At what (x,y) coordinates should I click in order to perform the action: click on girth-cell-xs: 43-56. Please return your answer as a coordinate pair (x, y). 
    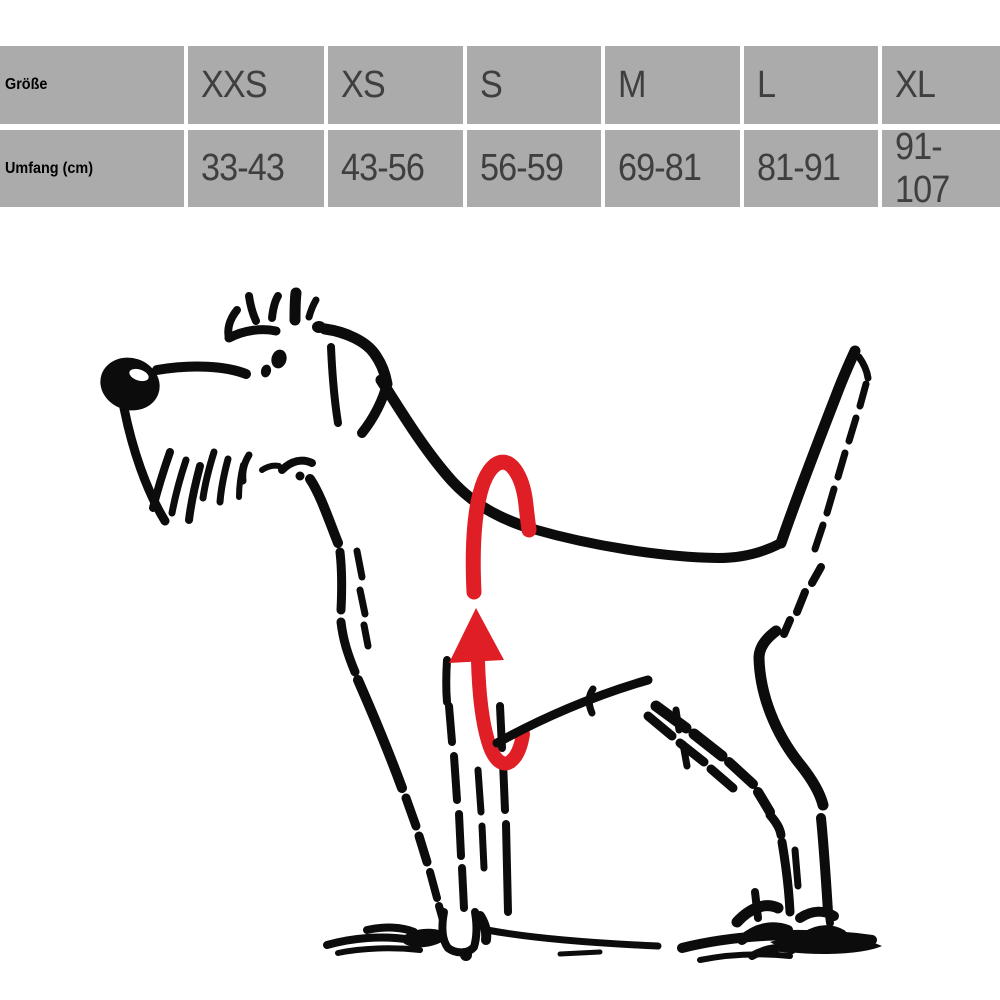
    Looking at the image, I should click on (395, 168).